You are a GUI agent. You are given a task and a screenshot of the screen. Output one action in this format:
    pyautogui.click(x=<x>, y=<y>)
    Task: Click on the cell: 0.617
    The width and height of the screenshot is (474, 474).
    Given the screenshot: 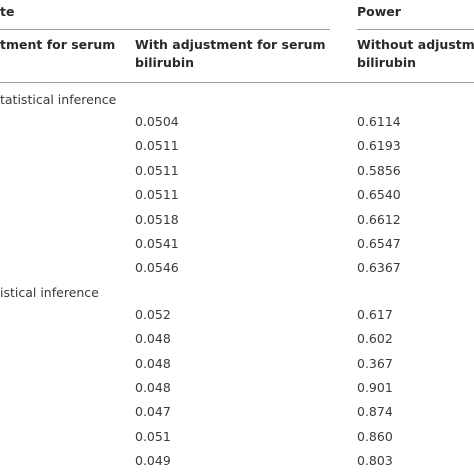 What is the action you would take?
    pyautogui.click(x=375, y=314)
    